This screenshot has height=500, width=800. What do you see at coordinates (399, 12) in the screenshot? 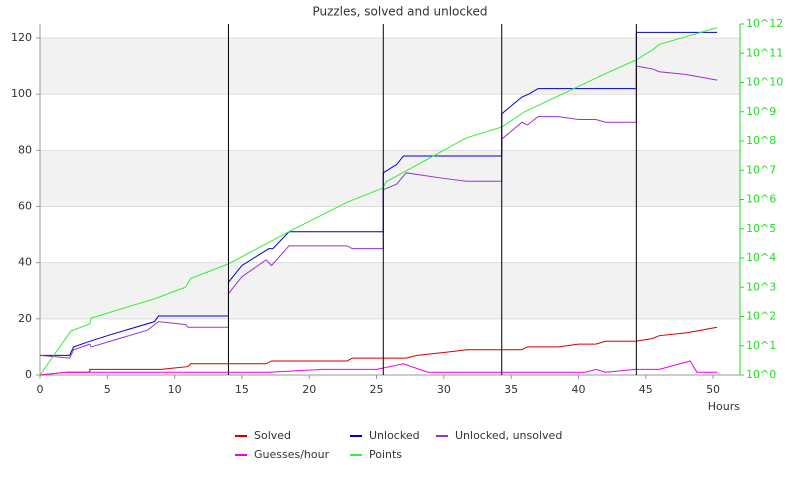
I see `chart-title: Puzzles, solved and unlocked` at bounding box center [399, 12].